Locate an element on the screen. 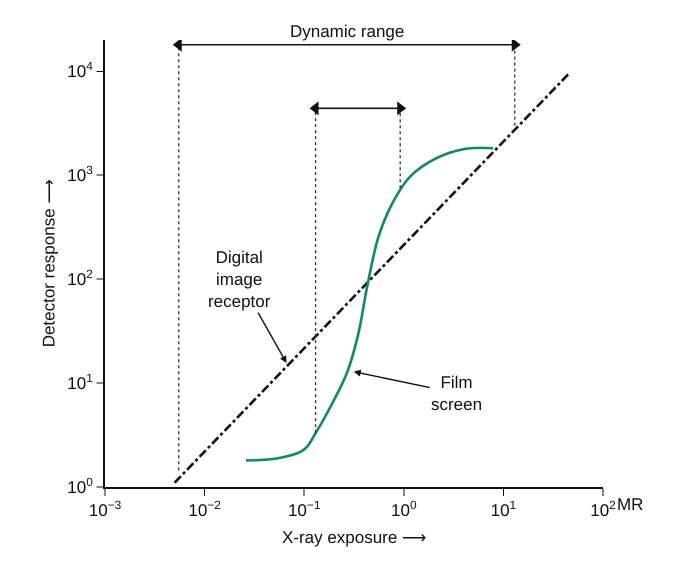 The image size is (677, 567). x-tick-label: 10$^{−1}$ is located at coordinates (304, 509).